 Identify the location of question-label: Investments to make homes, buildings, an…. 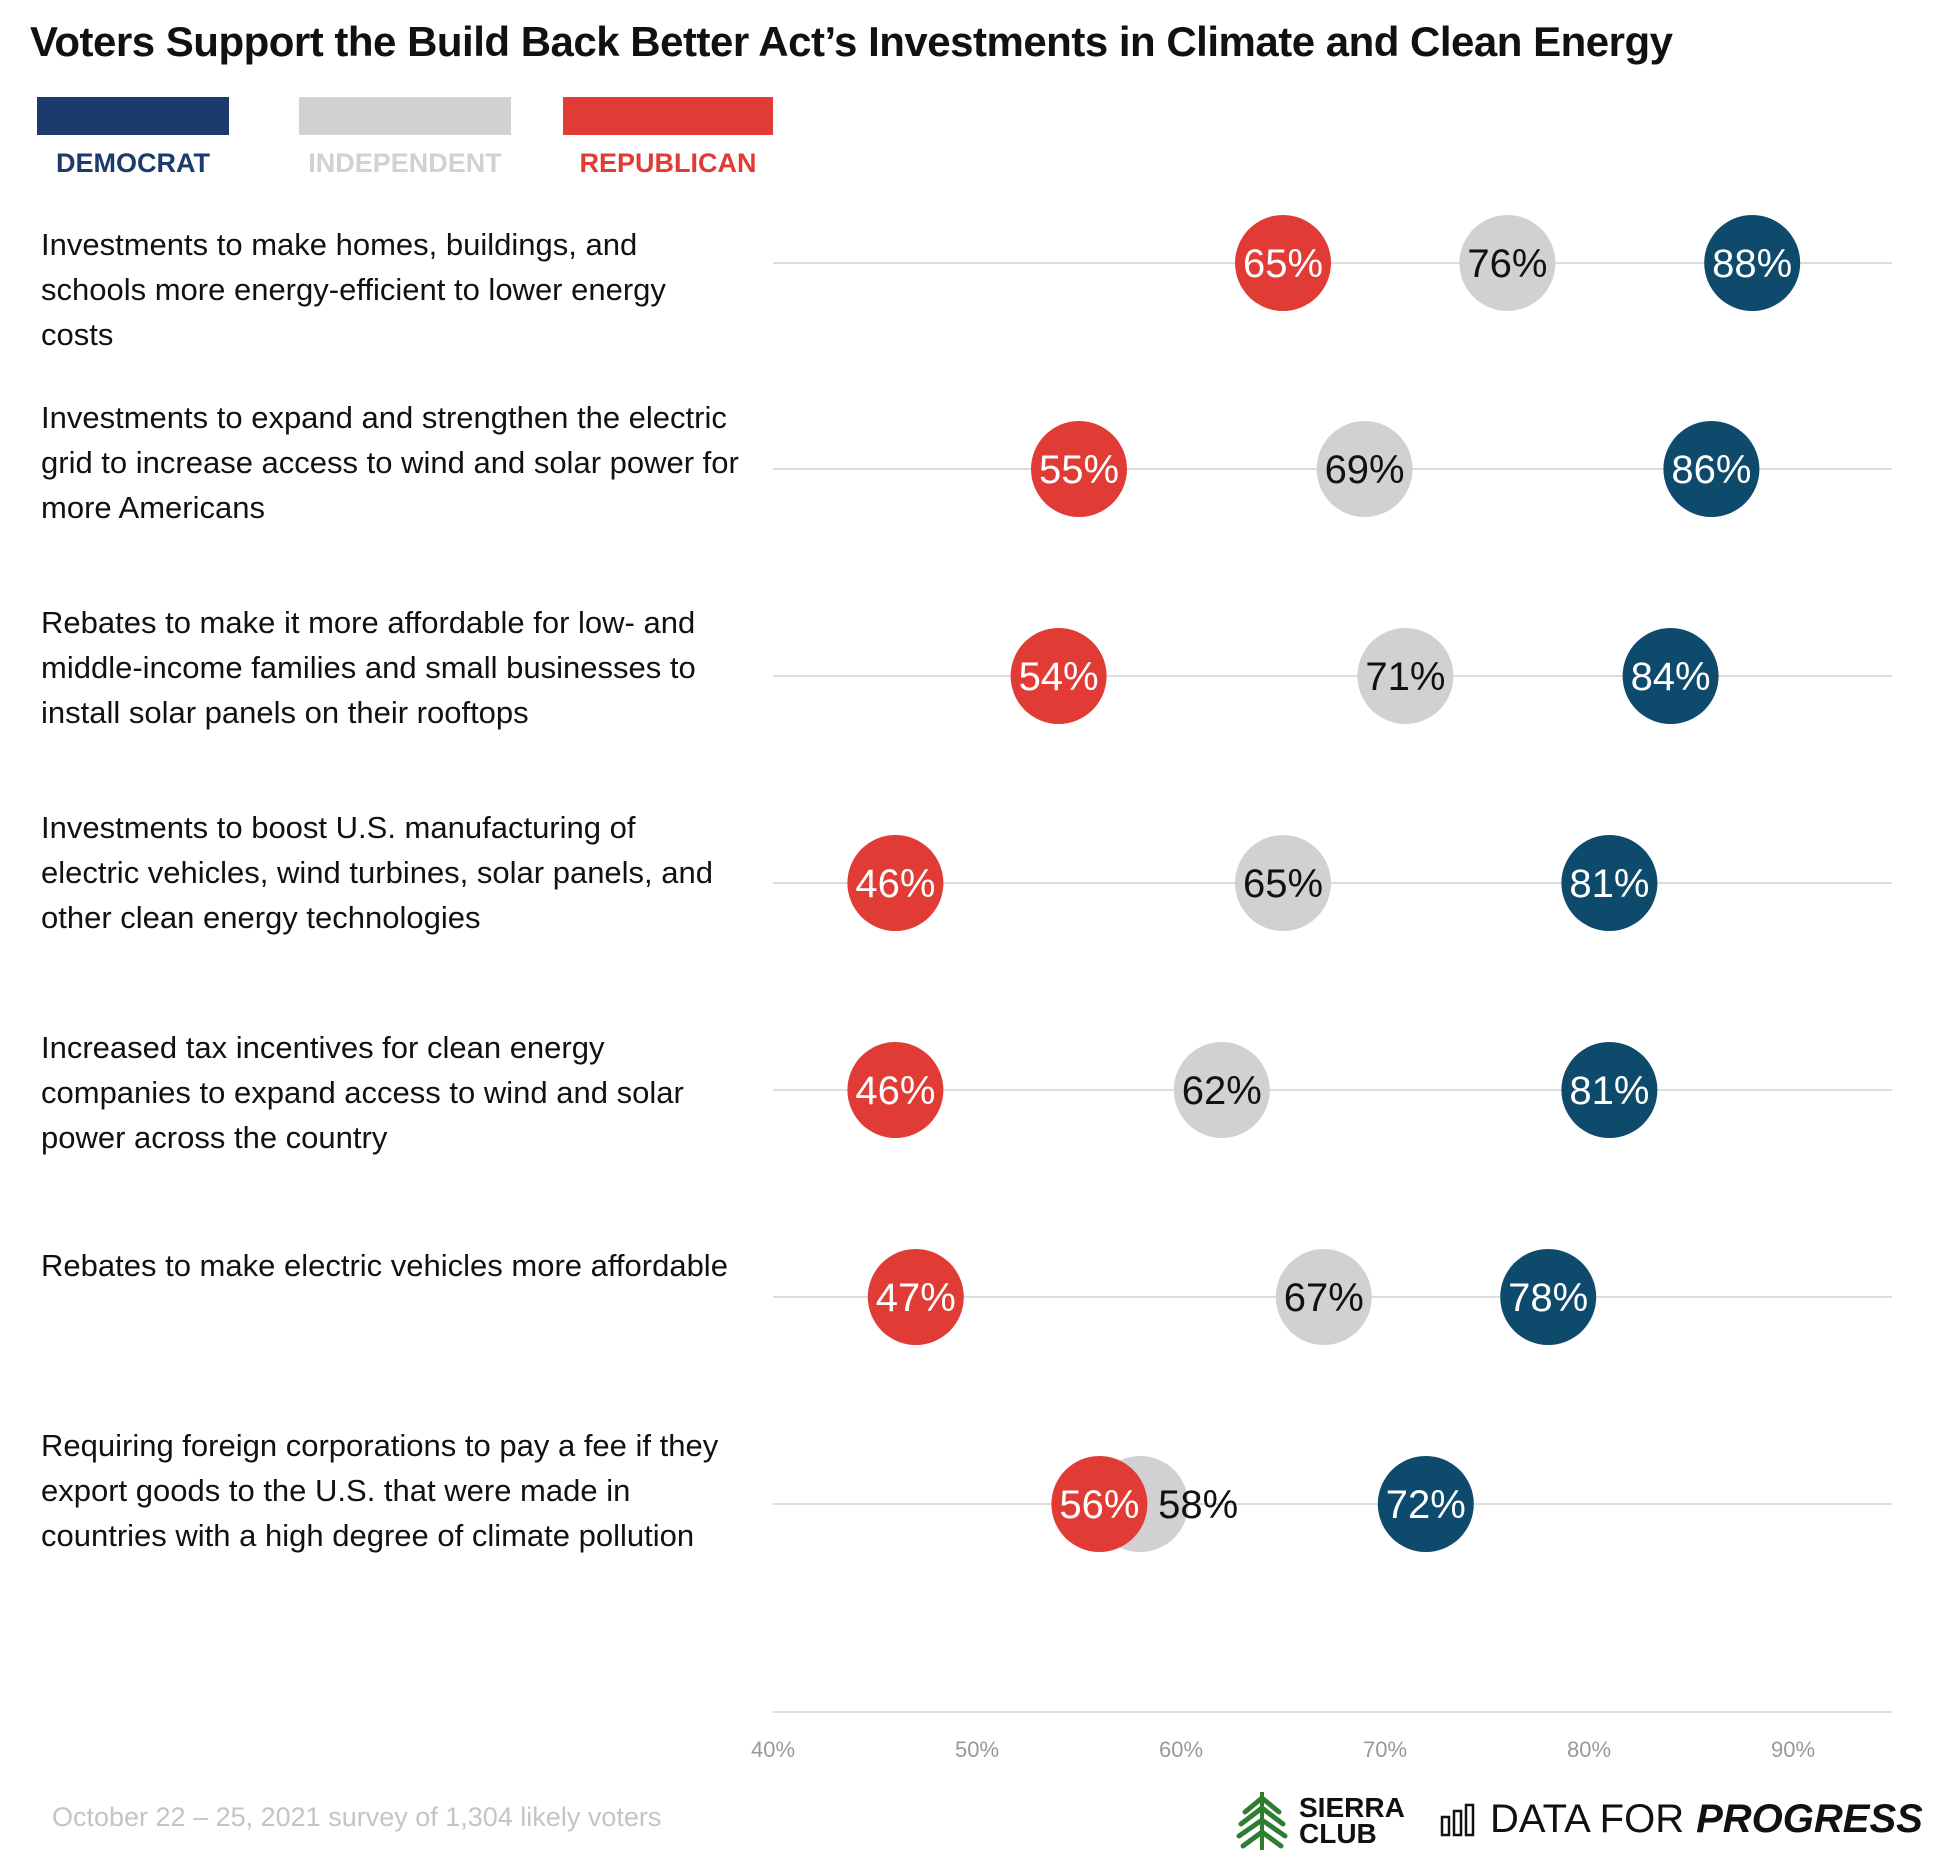
(353, 289).